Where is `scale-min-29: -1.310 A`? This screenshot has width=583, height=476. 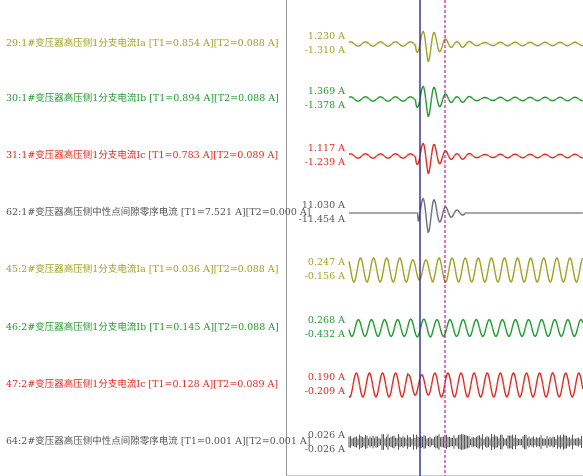 scale-min-29: -1.310 A is located at coordinates (324, 50).